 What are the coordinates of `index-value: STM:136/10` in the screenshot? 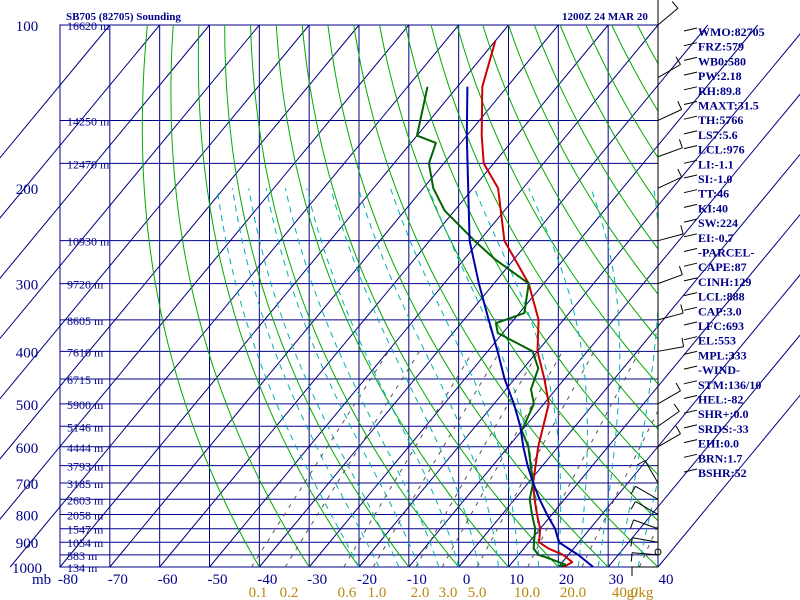 It's located at (729, 385).